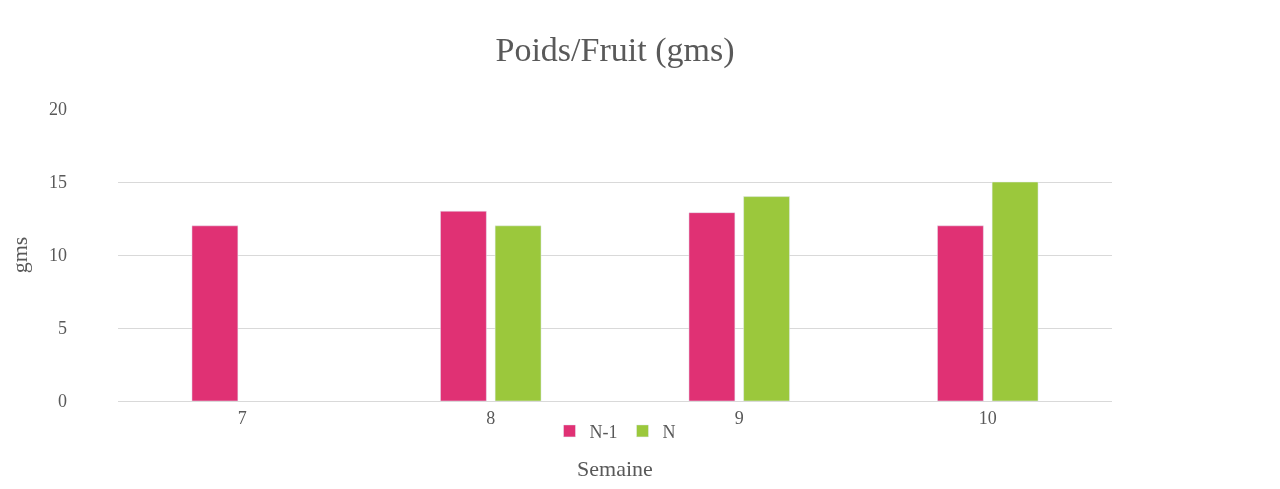 The height and width of the screenshot is (489, 1280). Describe the element at coordinates (987, 417) in the screenshot. I see `x-tick-label: 10` at that location.